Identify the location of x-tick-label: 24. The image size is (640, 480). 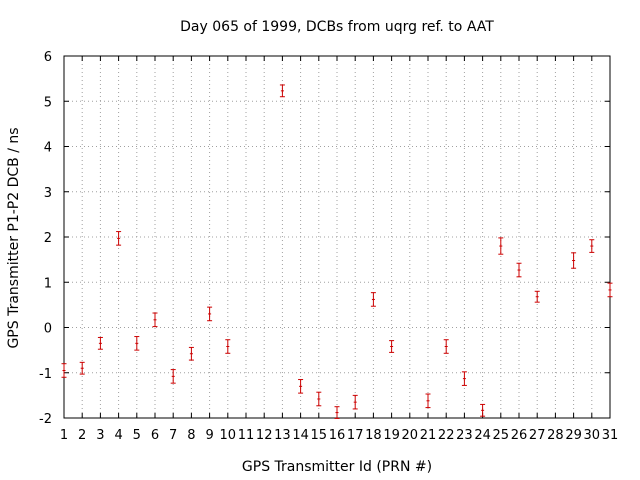
(482, 435).